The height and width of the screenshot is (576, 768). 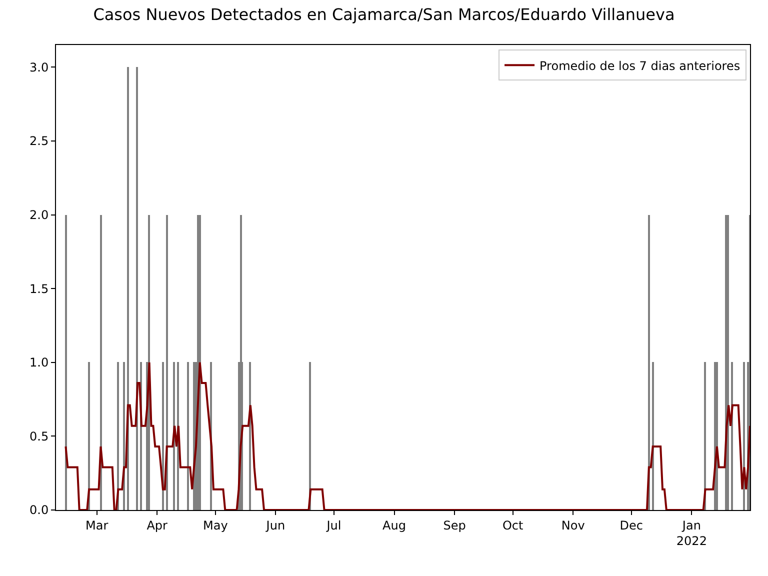 I want to click on y-tick-label: 0.5, so click(x=39, y=436).